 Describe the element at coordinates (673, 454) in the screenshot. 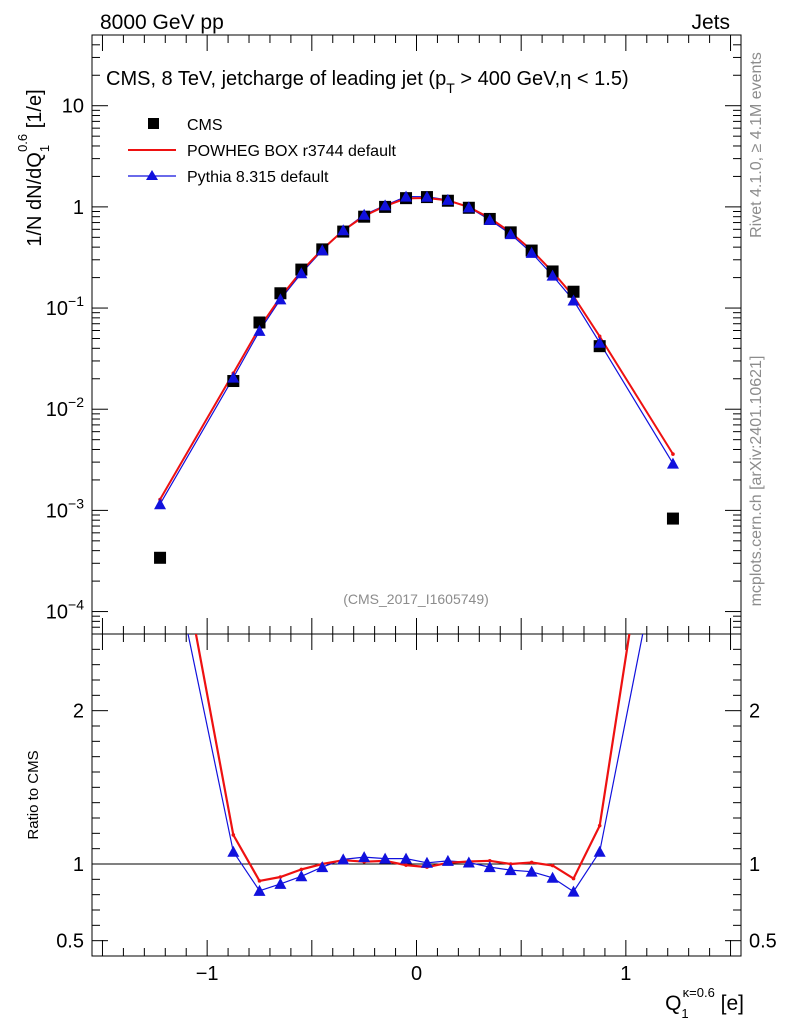

I see `powheg-point` at that location.